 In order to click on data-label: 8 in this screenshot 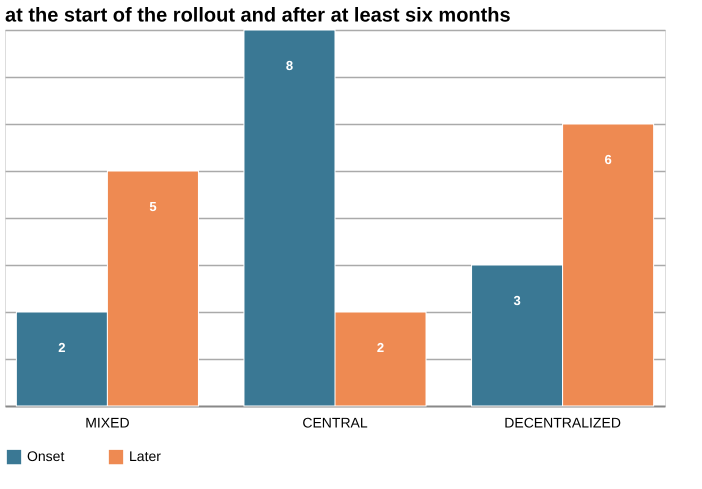, I will do `click(290, 65)`.